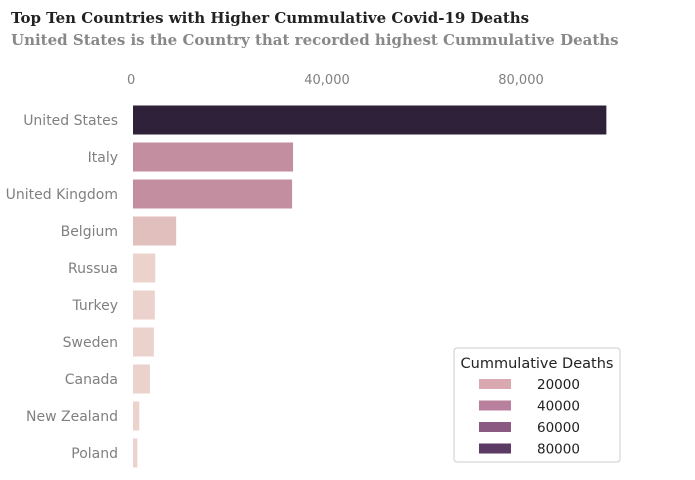 The width and height of the screenshot is (695, 480). Describe the element at coordinates (558, 450) in the screenshot. I see `legend-label: 80000` at that location.